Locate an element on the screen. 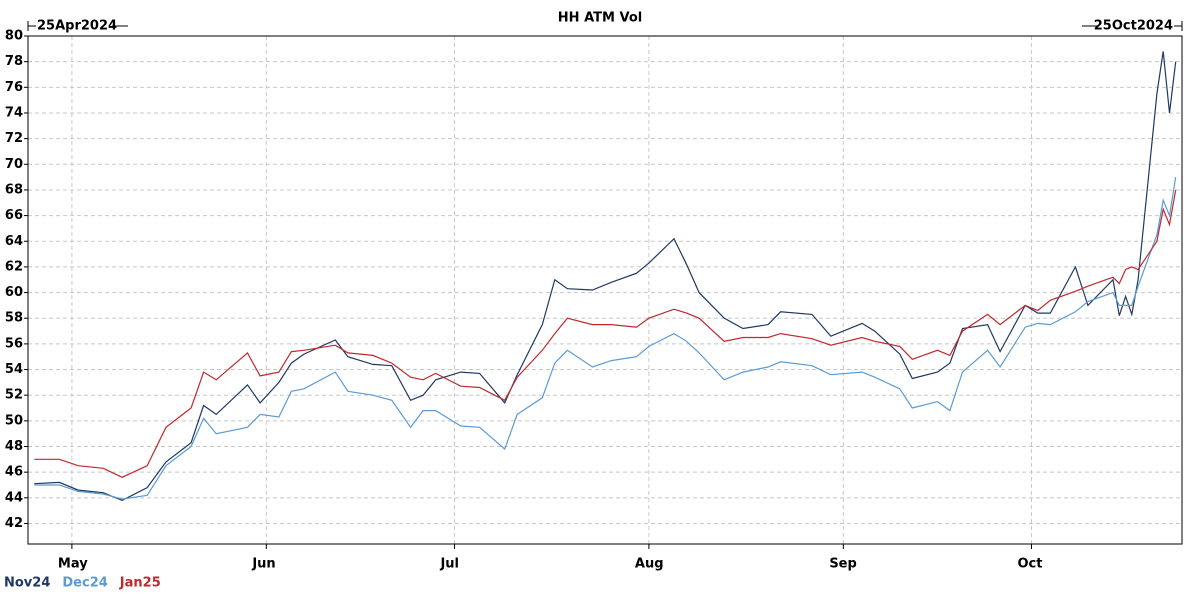 The image size is (1200, 600). y-tick-label: 62 is located at coordinates (14, 266).